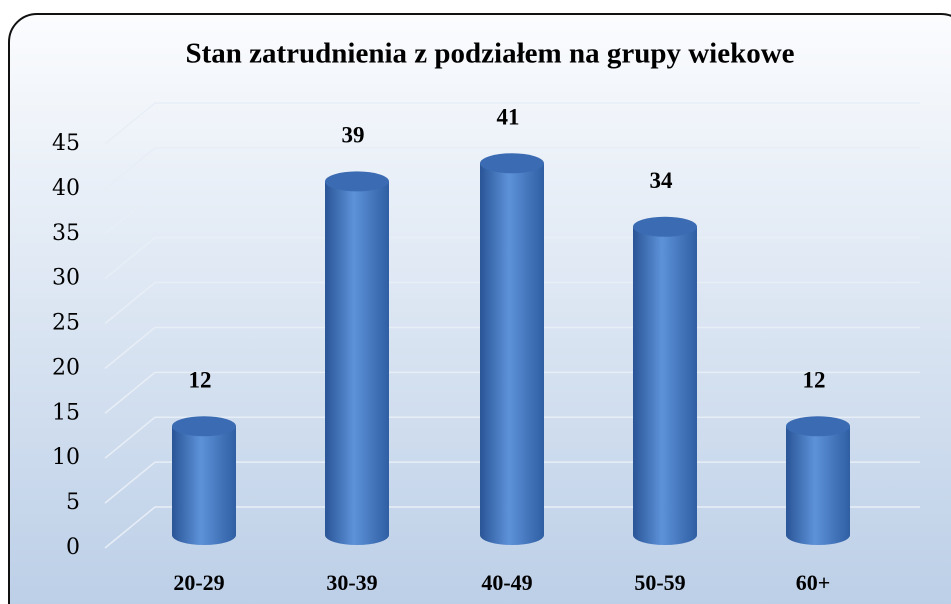  I want to click on x-tick-label: 20-29, so click(198, 582).